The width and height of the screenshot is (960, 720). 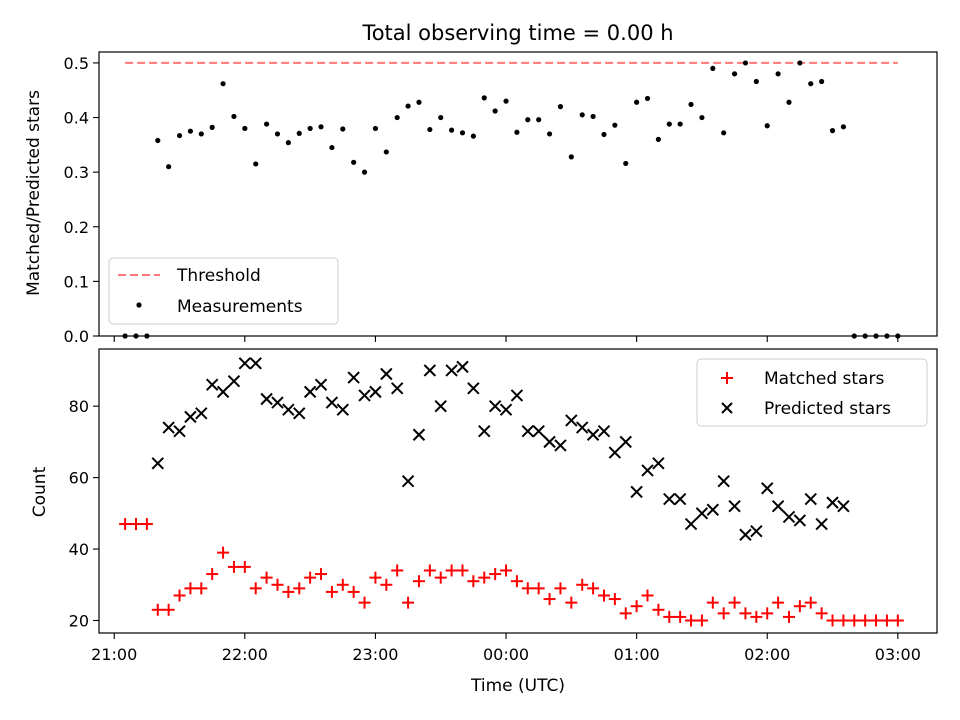 What do you see at coordinates (76, 336) in the screenshot?
I see `top-y-tick-label: 0.0` at bounding box center [76, 336].